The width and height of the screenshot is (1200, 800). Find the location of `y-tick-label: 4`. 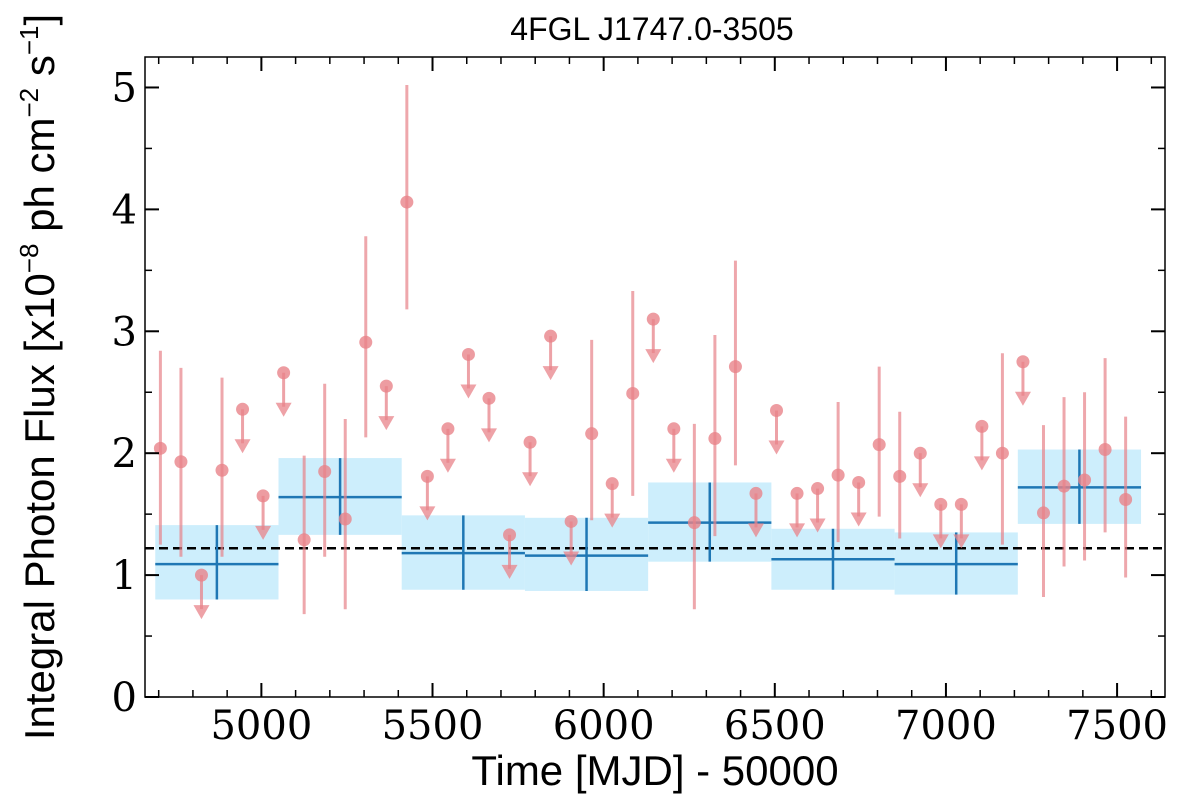

y-tick-label: 4 is located at coordinates (124, 210).